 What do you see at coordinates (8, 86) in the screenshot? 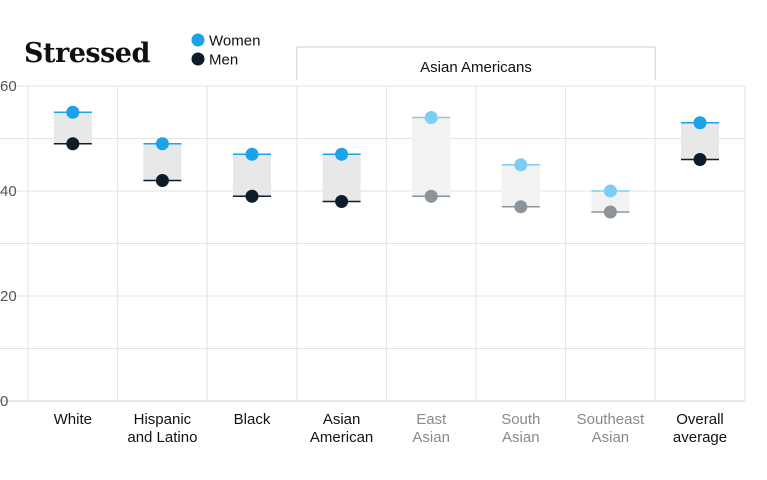
I see `y-tick-label: 60` at bounding box center [8, 86].